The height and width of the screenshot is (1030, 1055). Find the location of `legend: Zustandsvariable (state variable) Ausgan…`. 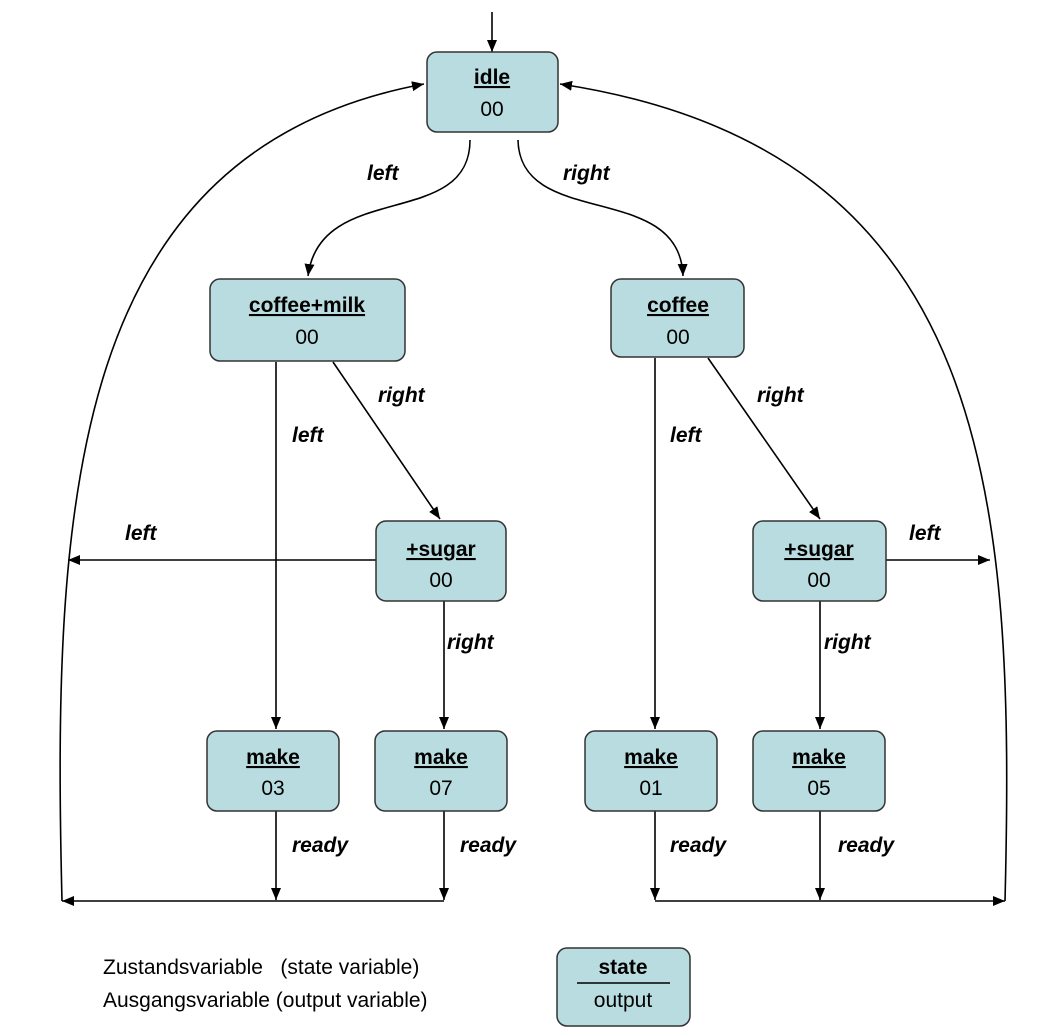

legend: Zustandsvariable (state variable) Ausgan… is located at coordinates (397, 987).